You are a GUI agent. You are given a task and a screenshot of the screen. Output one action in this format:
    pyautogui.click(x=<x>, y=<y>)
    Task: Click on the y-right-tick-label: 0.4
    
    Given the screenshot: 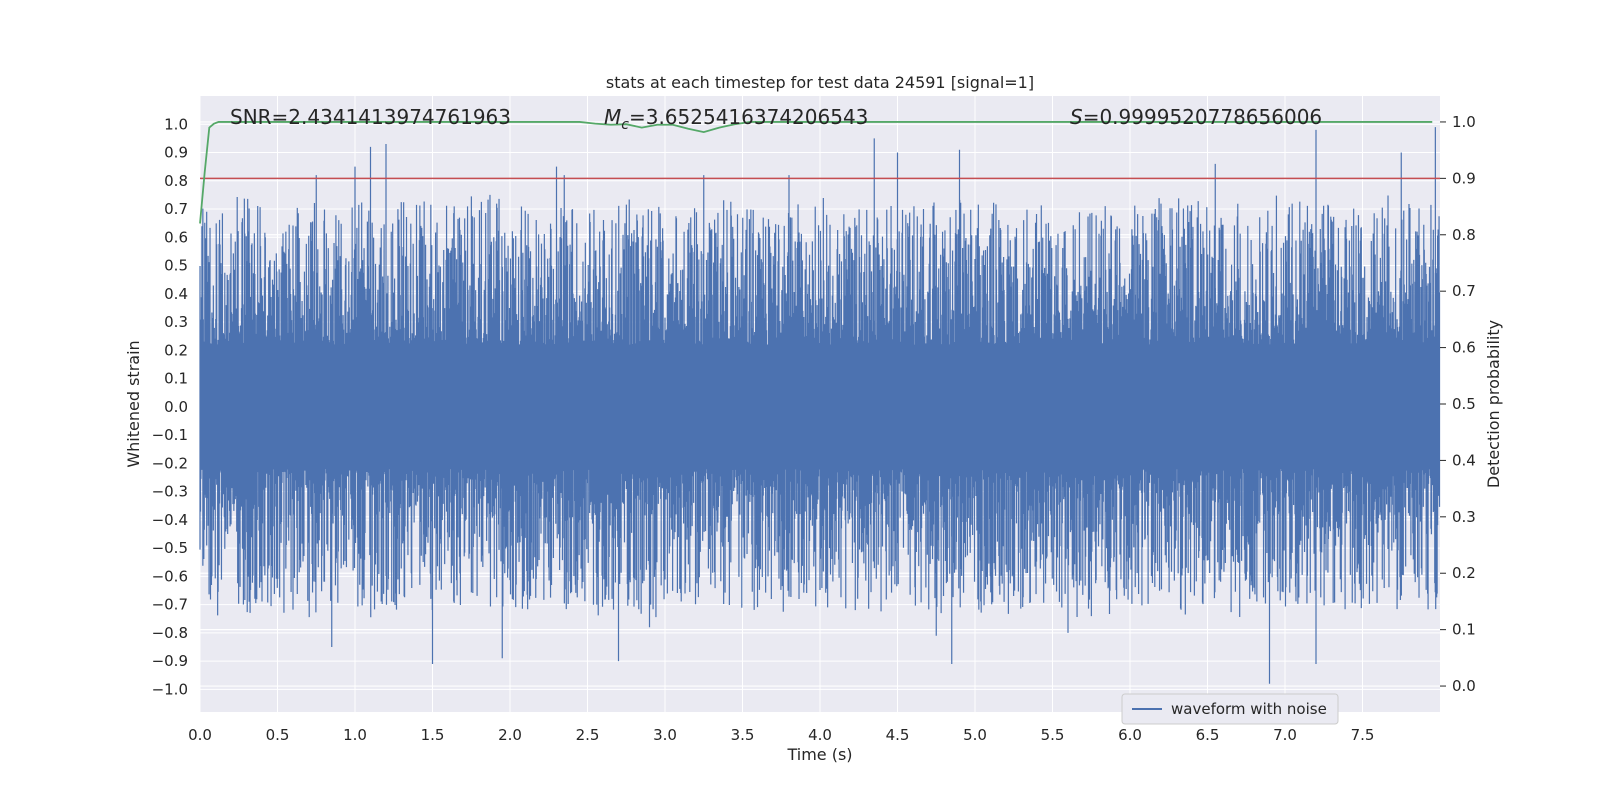 What is the action you would take?
    pyautogui.click(x=1464, y=460)
    